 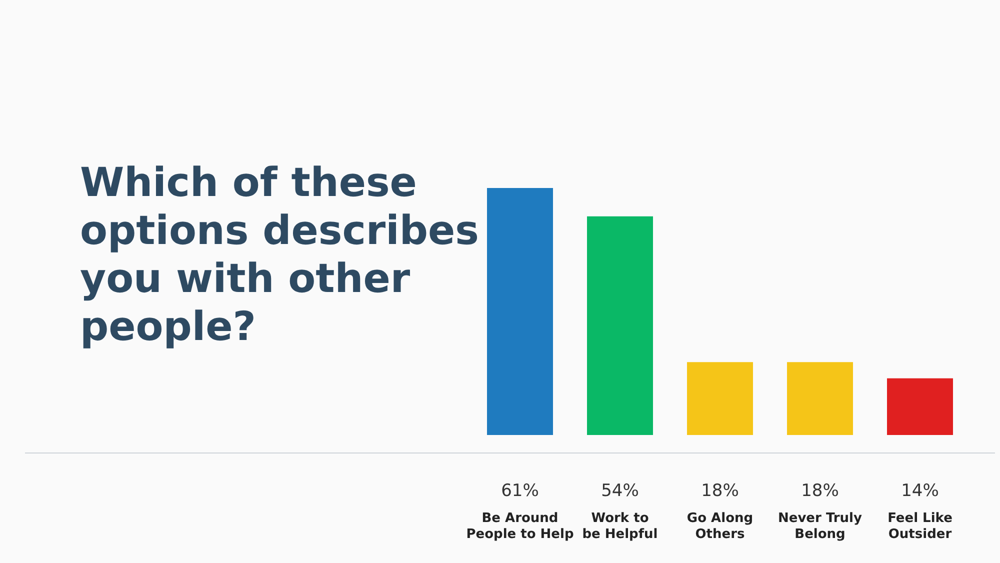 What do you see at coordinates (720, 526) in the screenshot?
I see `x-tick-label: Go Along Others` at bounding box center [720, 526].